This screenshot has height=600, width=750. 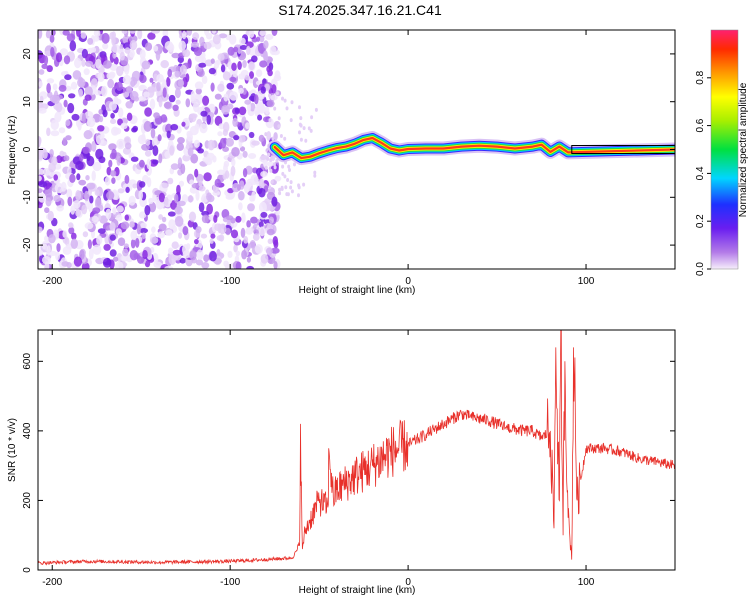 What do you see at coordinates (700, 269) in the screenshot?
I see `colorbar-tick-label: 0.0` at bounding box center [700, 269].